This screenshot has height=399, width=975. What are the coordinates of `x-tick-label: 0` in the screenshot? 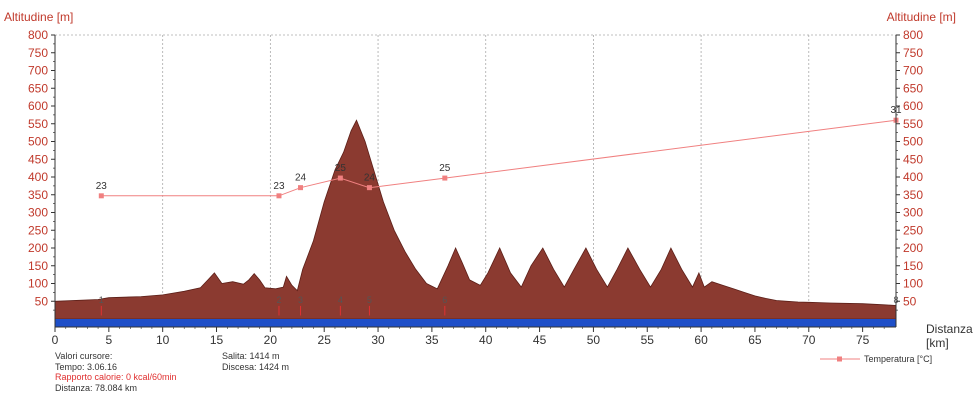 It's located at (55, 340).